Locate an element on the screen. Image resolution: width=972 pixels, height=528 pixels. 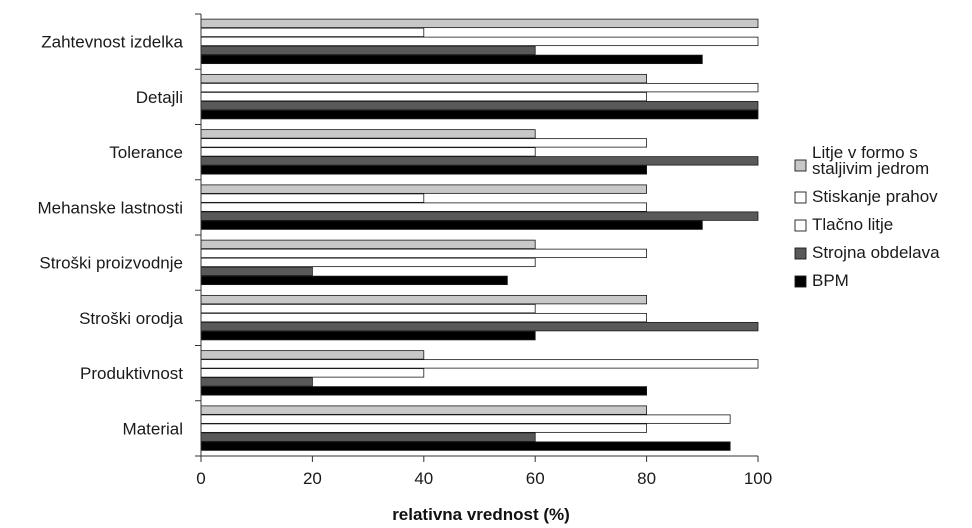
x-tick-label: 20 is located at coordinates (312, 478).